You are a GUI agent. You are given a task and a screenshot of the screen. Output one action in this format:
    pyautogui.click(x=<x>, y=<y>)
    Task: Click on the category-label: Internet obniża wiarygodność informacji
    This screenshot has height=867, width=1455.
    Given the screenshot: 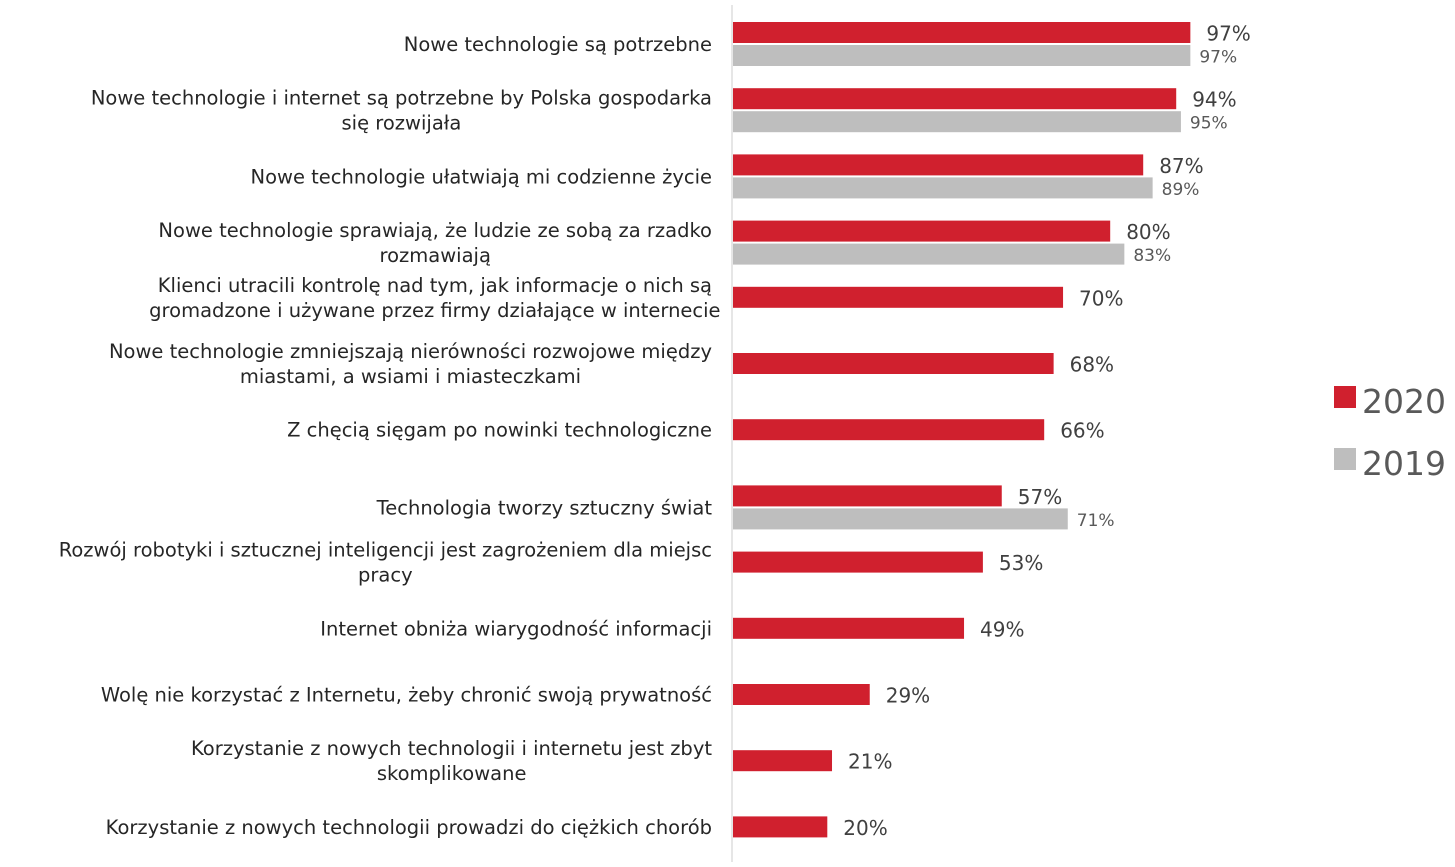 What is the action you would take?
    pyautogui.click(x=516, y=628)
    